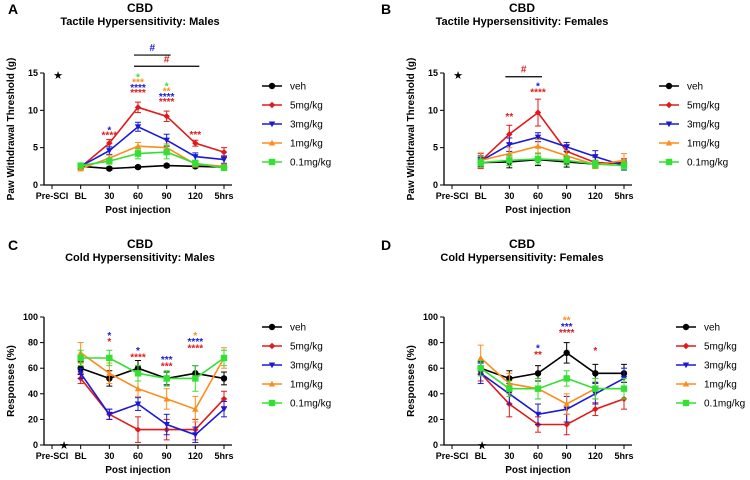 Image resolution: width=750 pixels, height=480 pixels. What do you see at coordinates (386, 245) in the screenshot?
I see `panel-letter: D` at bounding box center [386, 245].